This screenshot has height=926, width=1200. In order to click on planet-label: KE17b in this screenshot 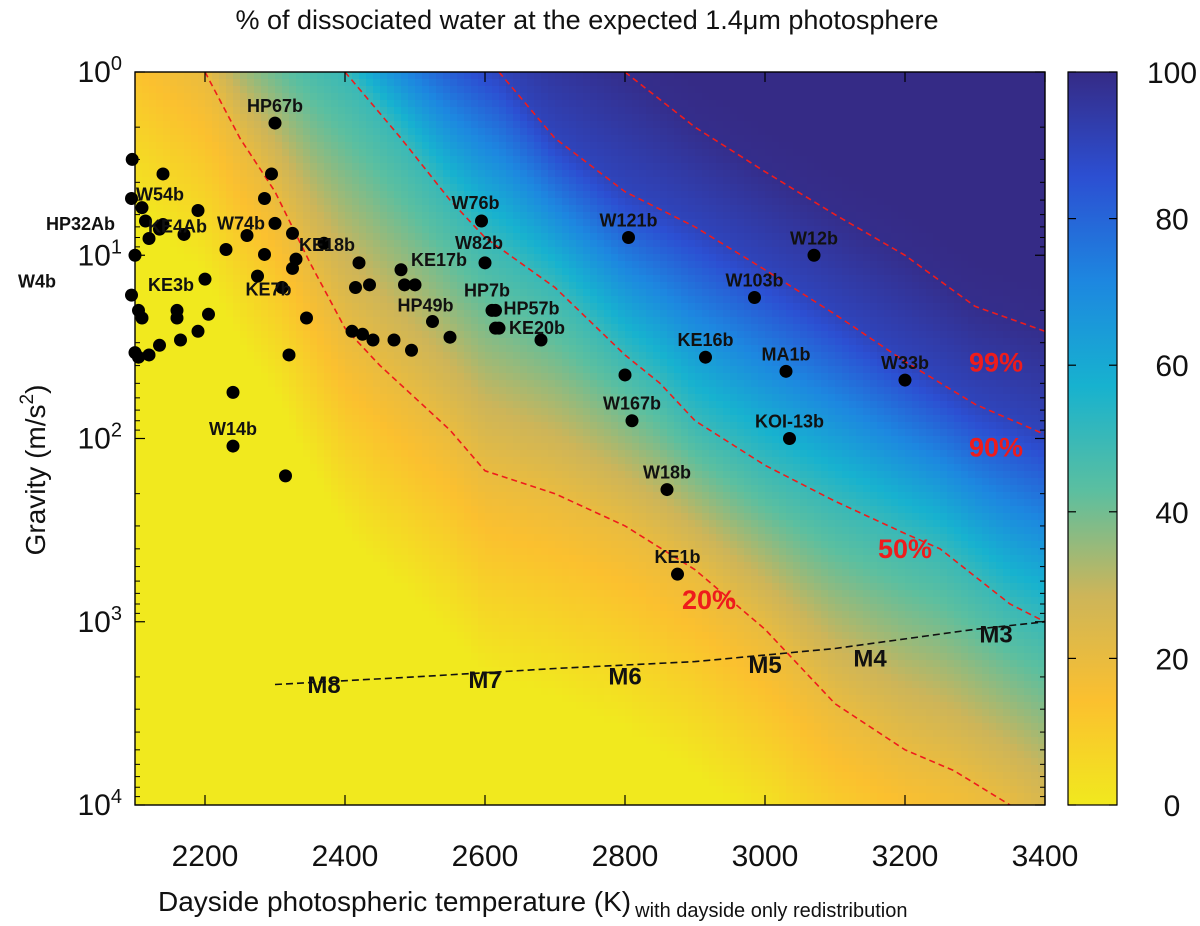, I will do `click(439, 260)`.